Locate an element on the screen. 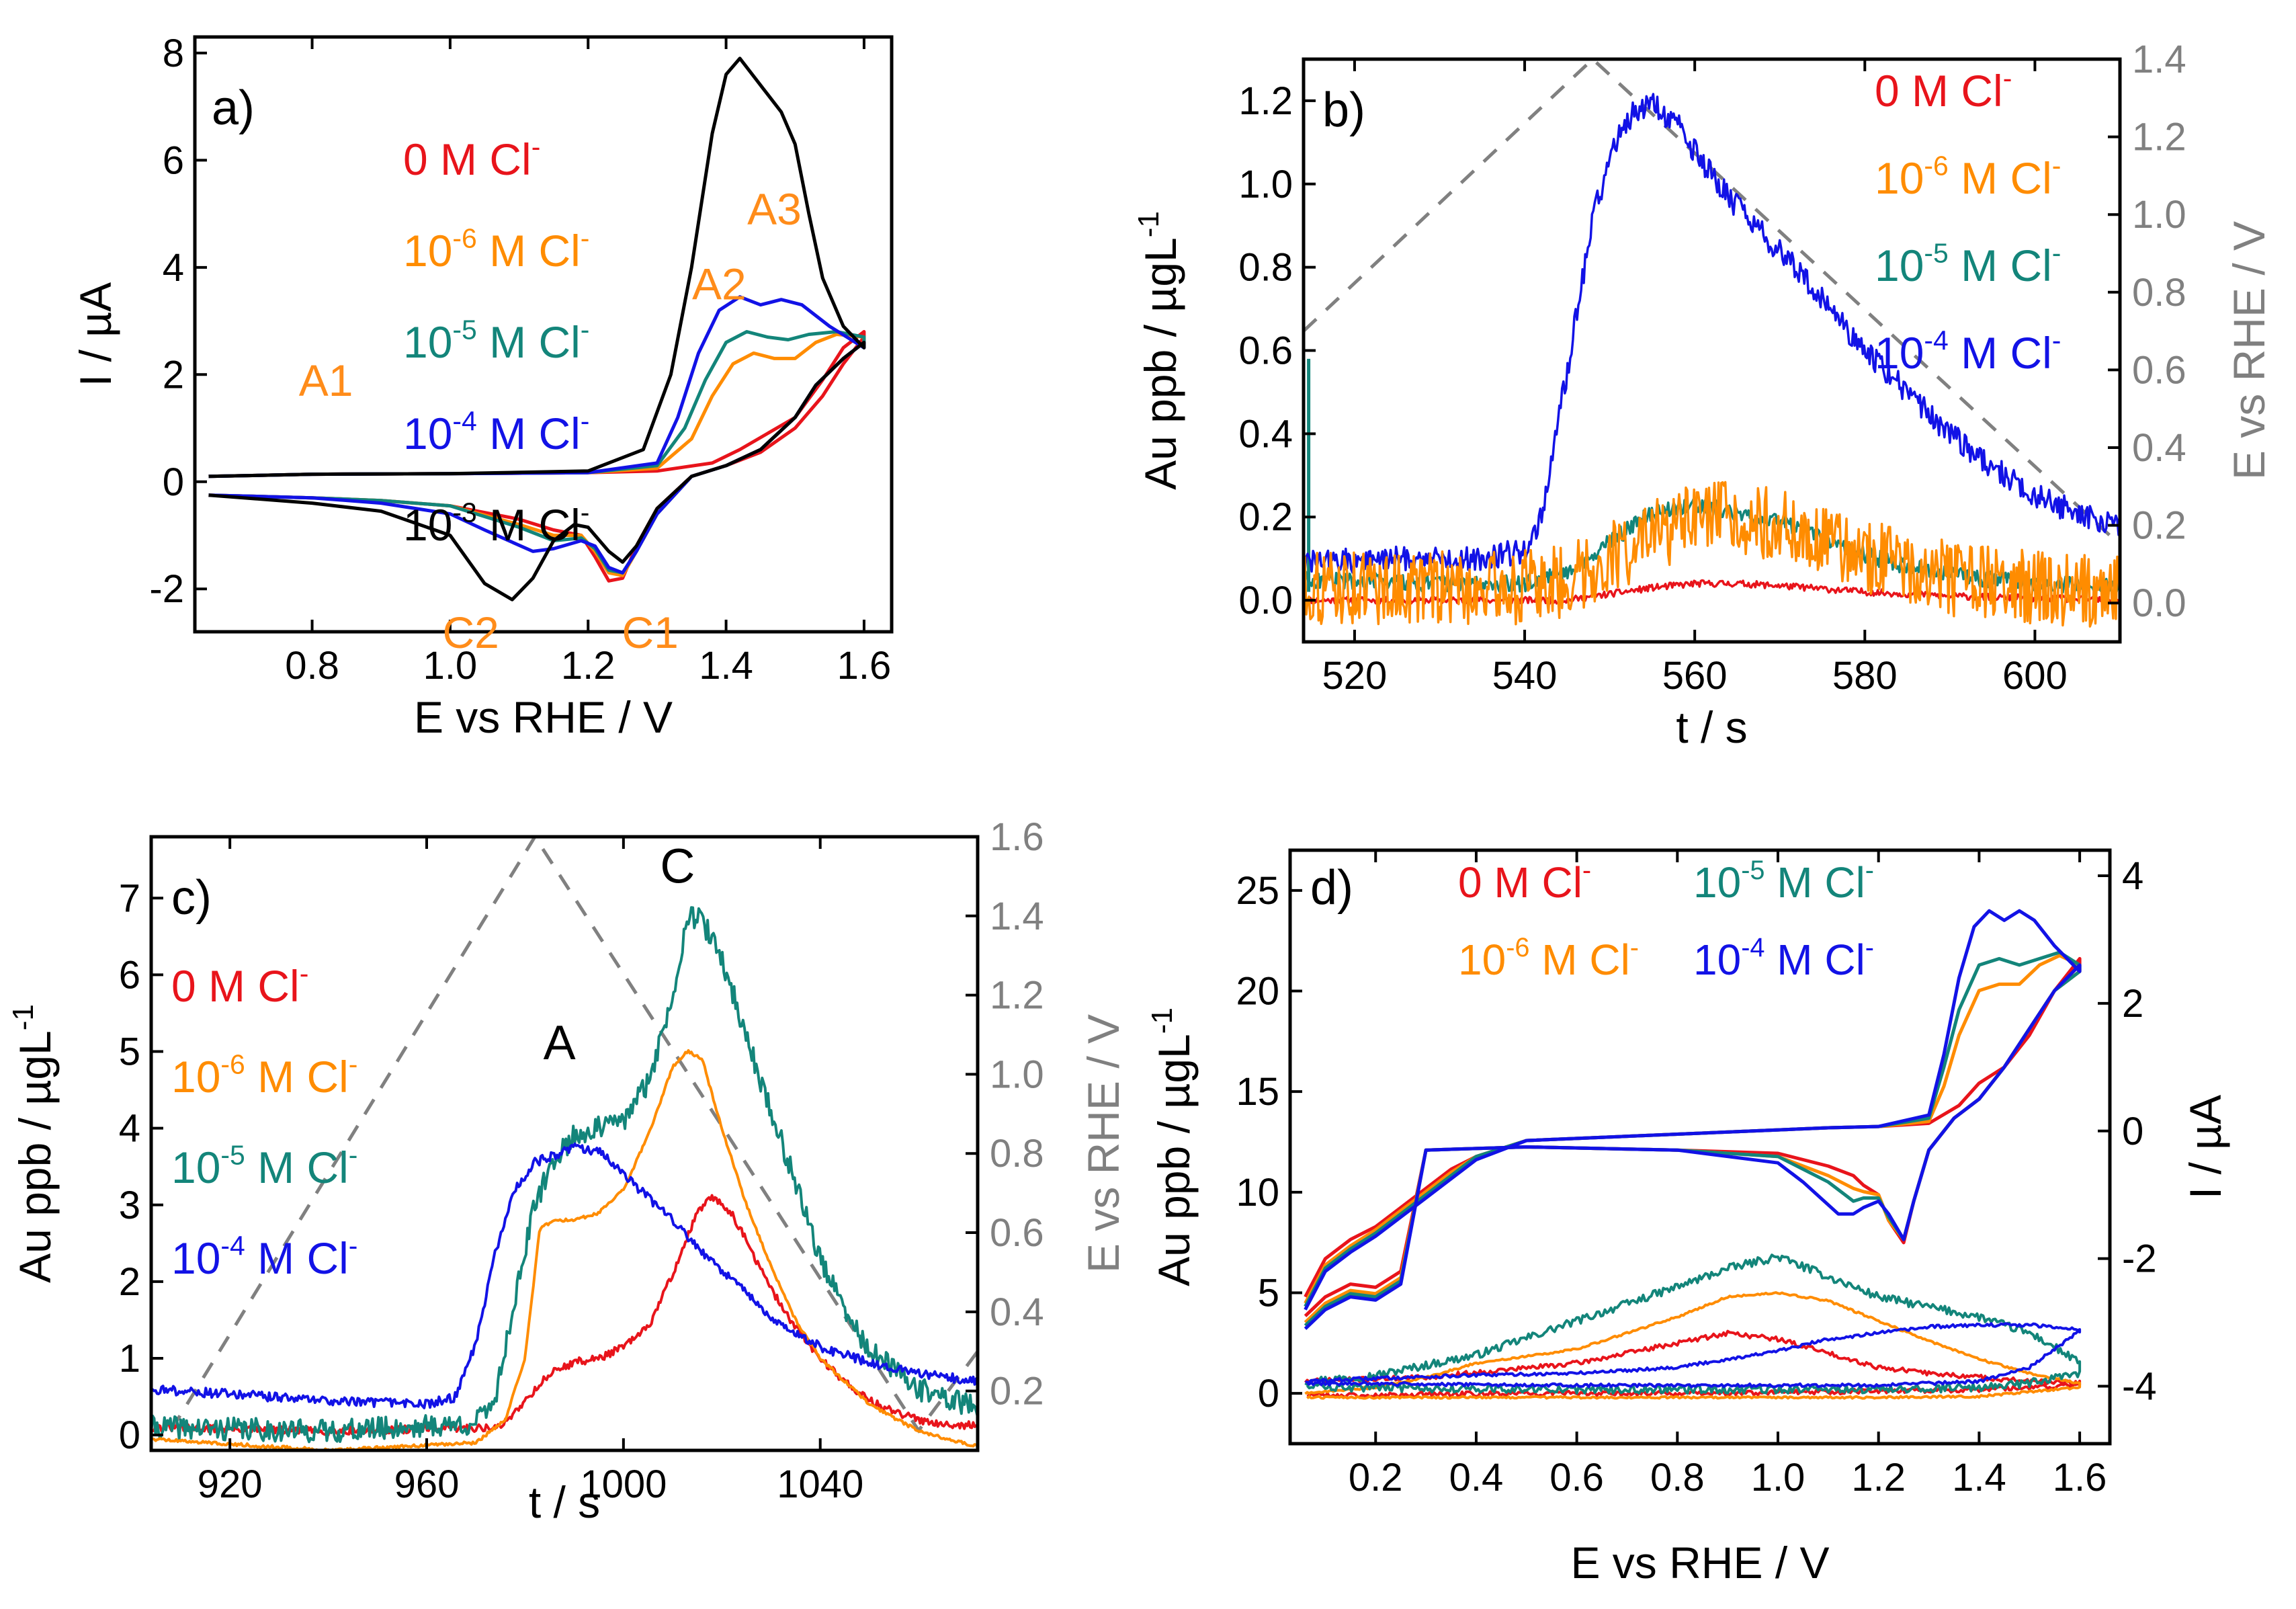 The height and width of the screenshot is (1609, 2296). y-tick-label: -2 is located at coordinates (167, 589).